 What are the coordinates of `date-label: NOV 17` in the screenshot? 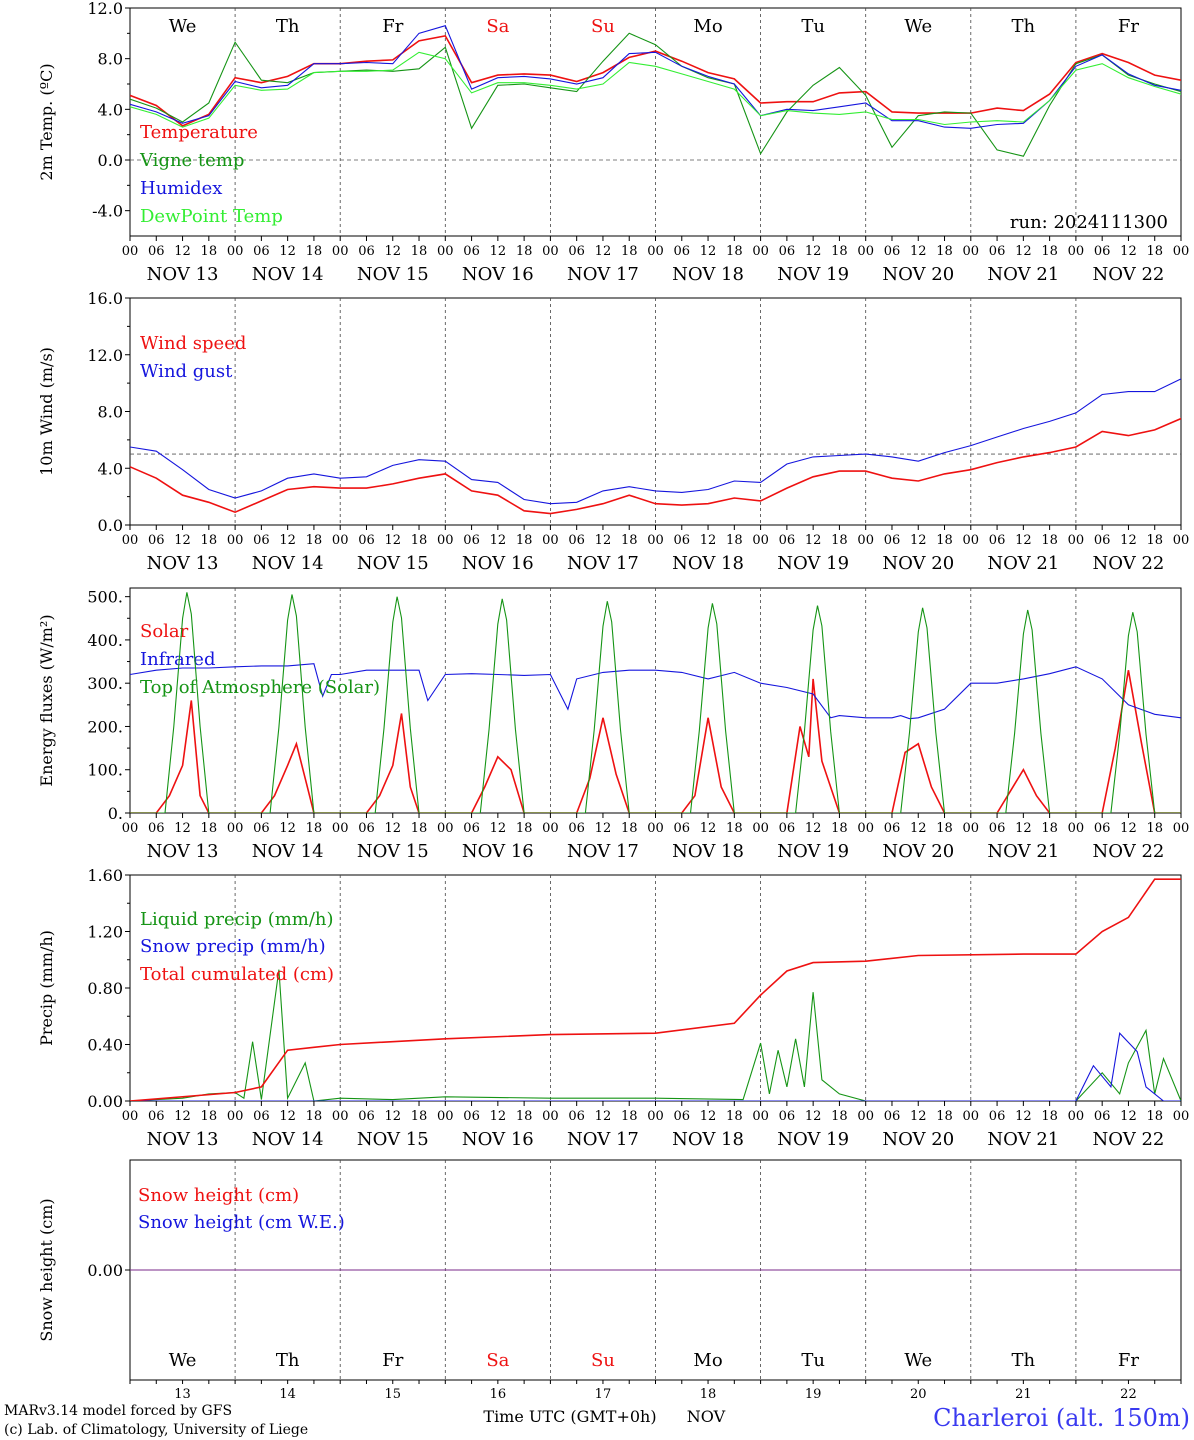 It's located at (603, 563).